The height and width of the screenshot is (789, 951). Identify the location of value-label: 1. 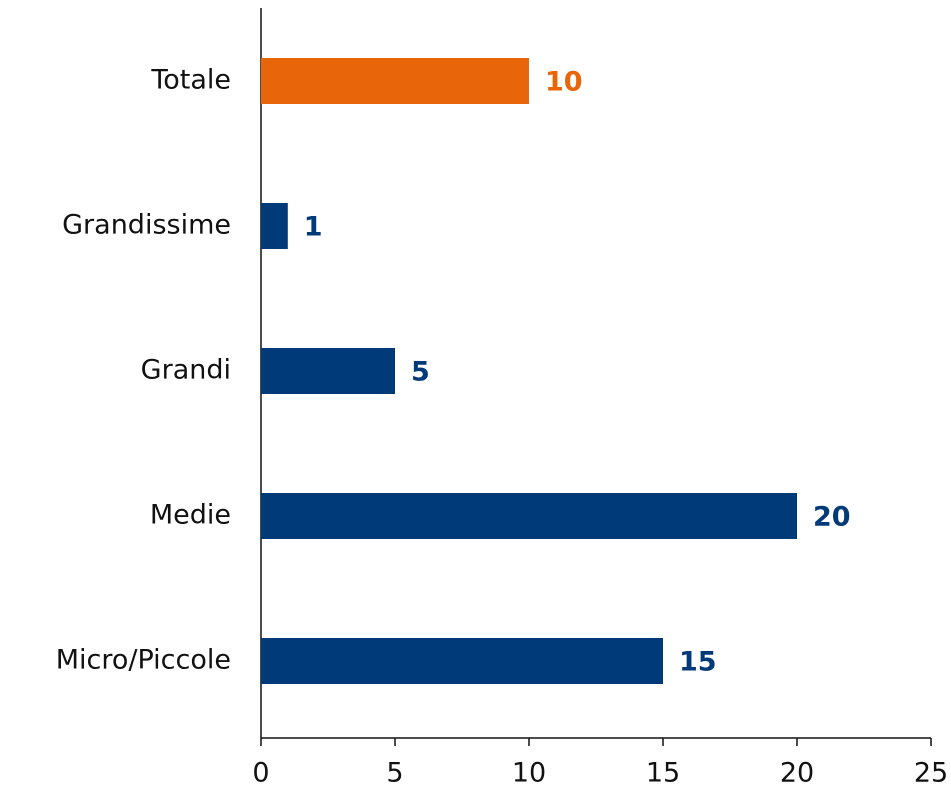
(313, 227).